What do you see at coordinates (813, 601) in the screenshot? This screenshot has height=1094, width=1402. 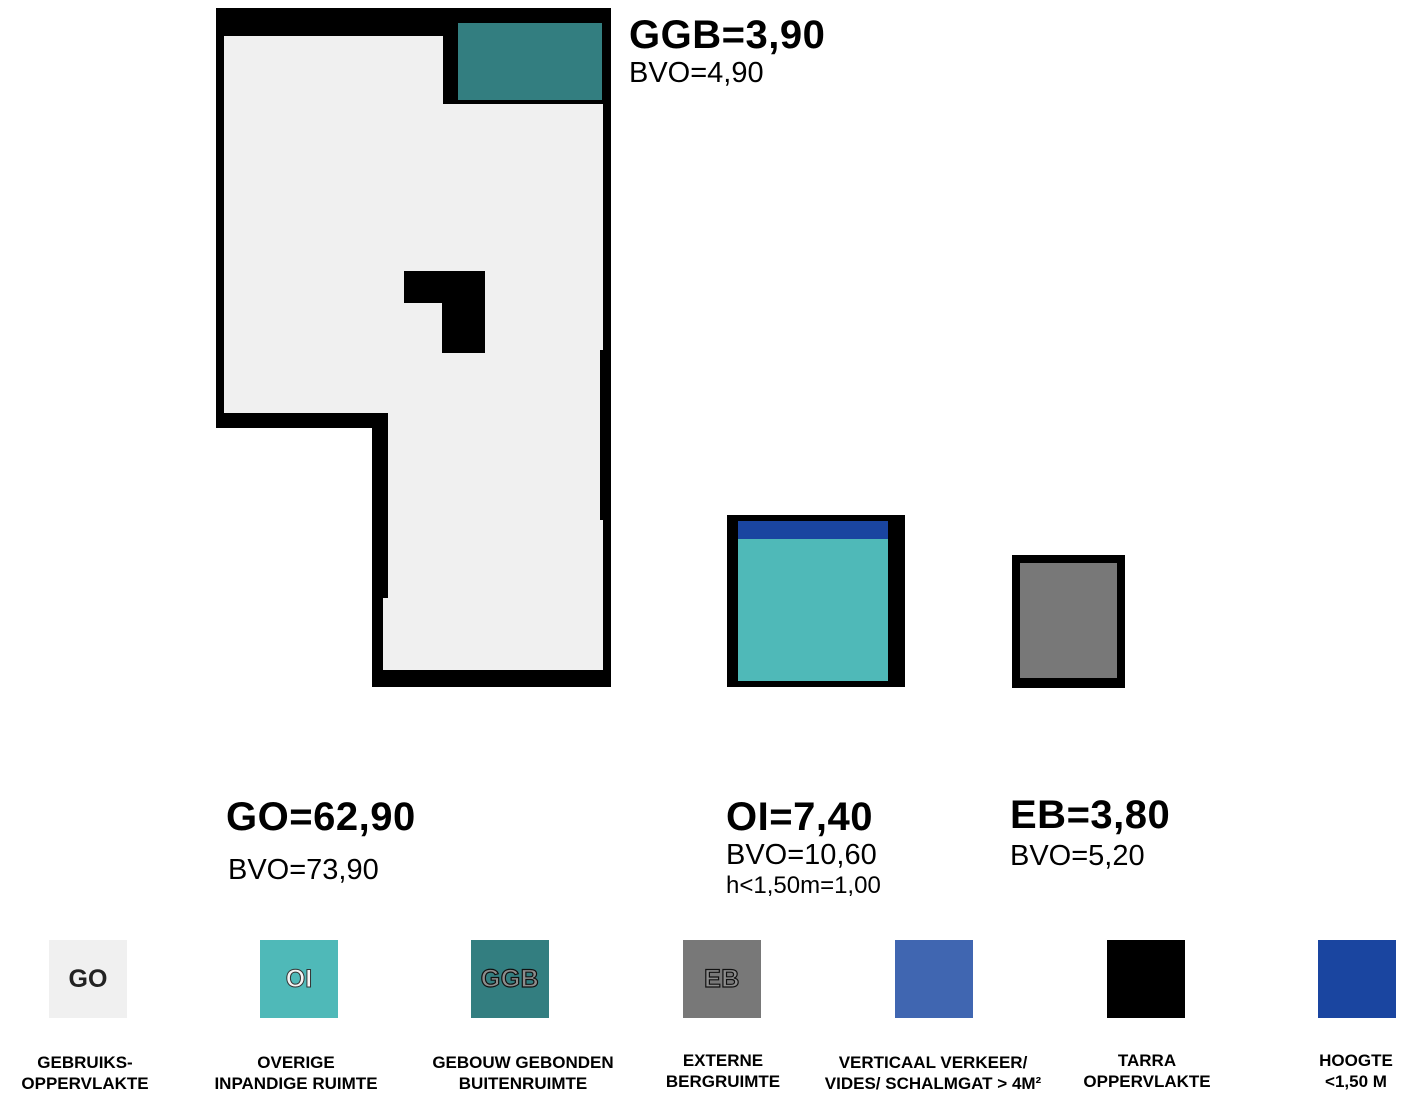 I see `oi-area-fill` at bounding box center [813, 601].